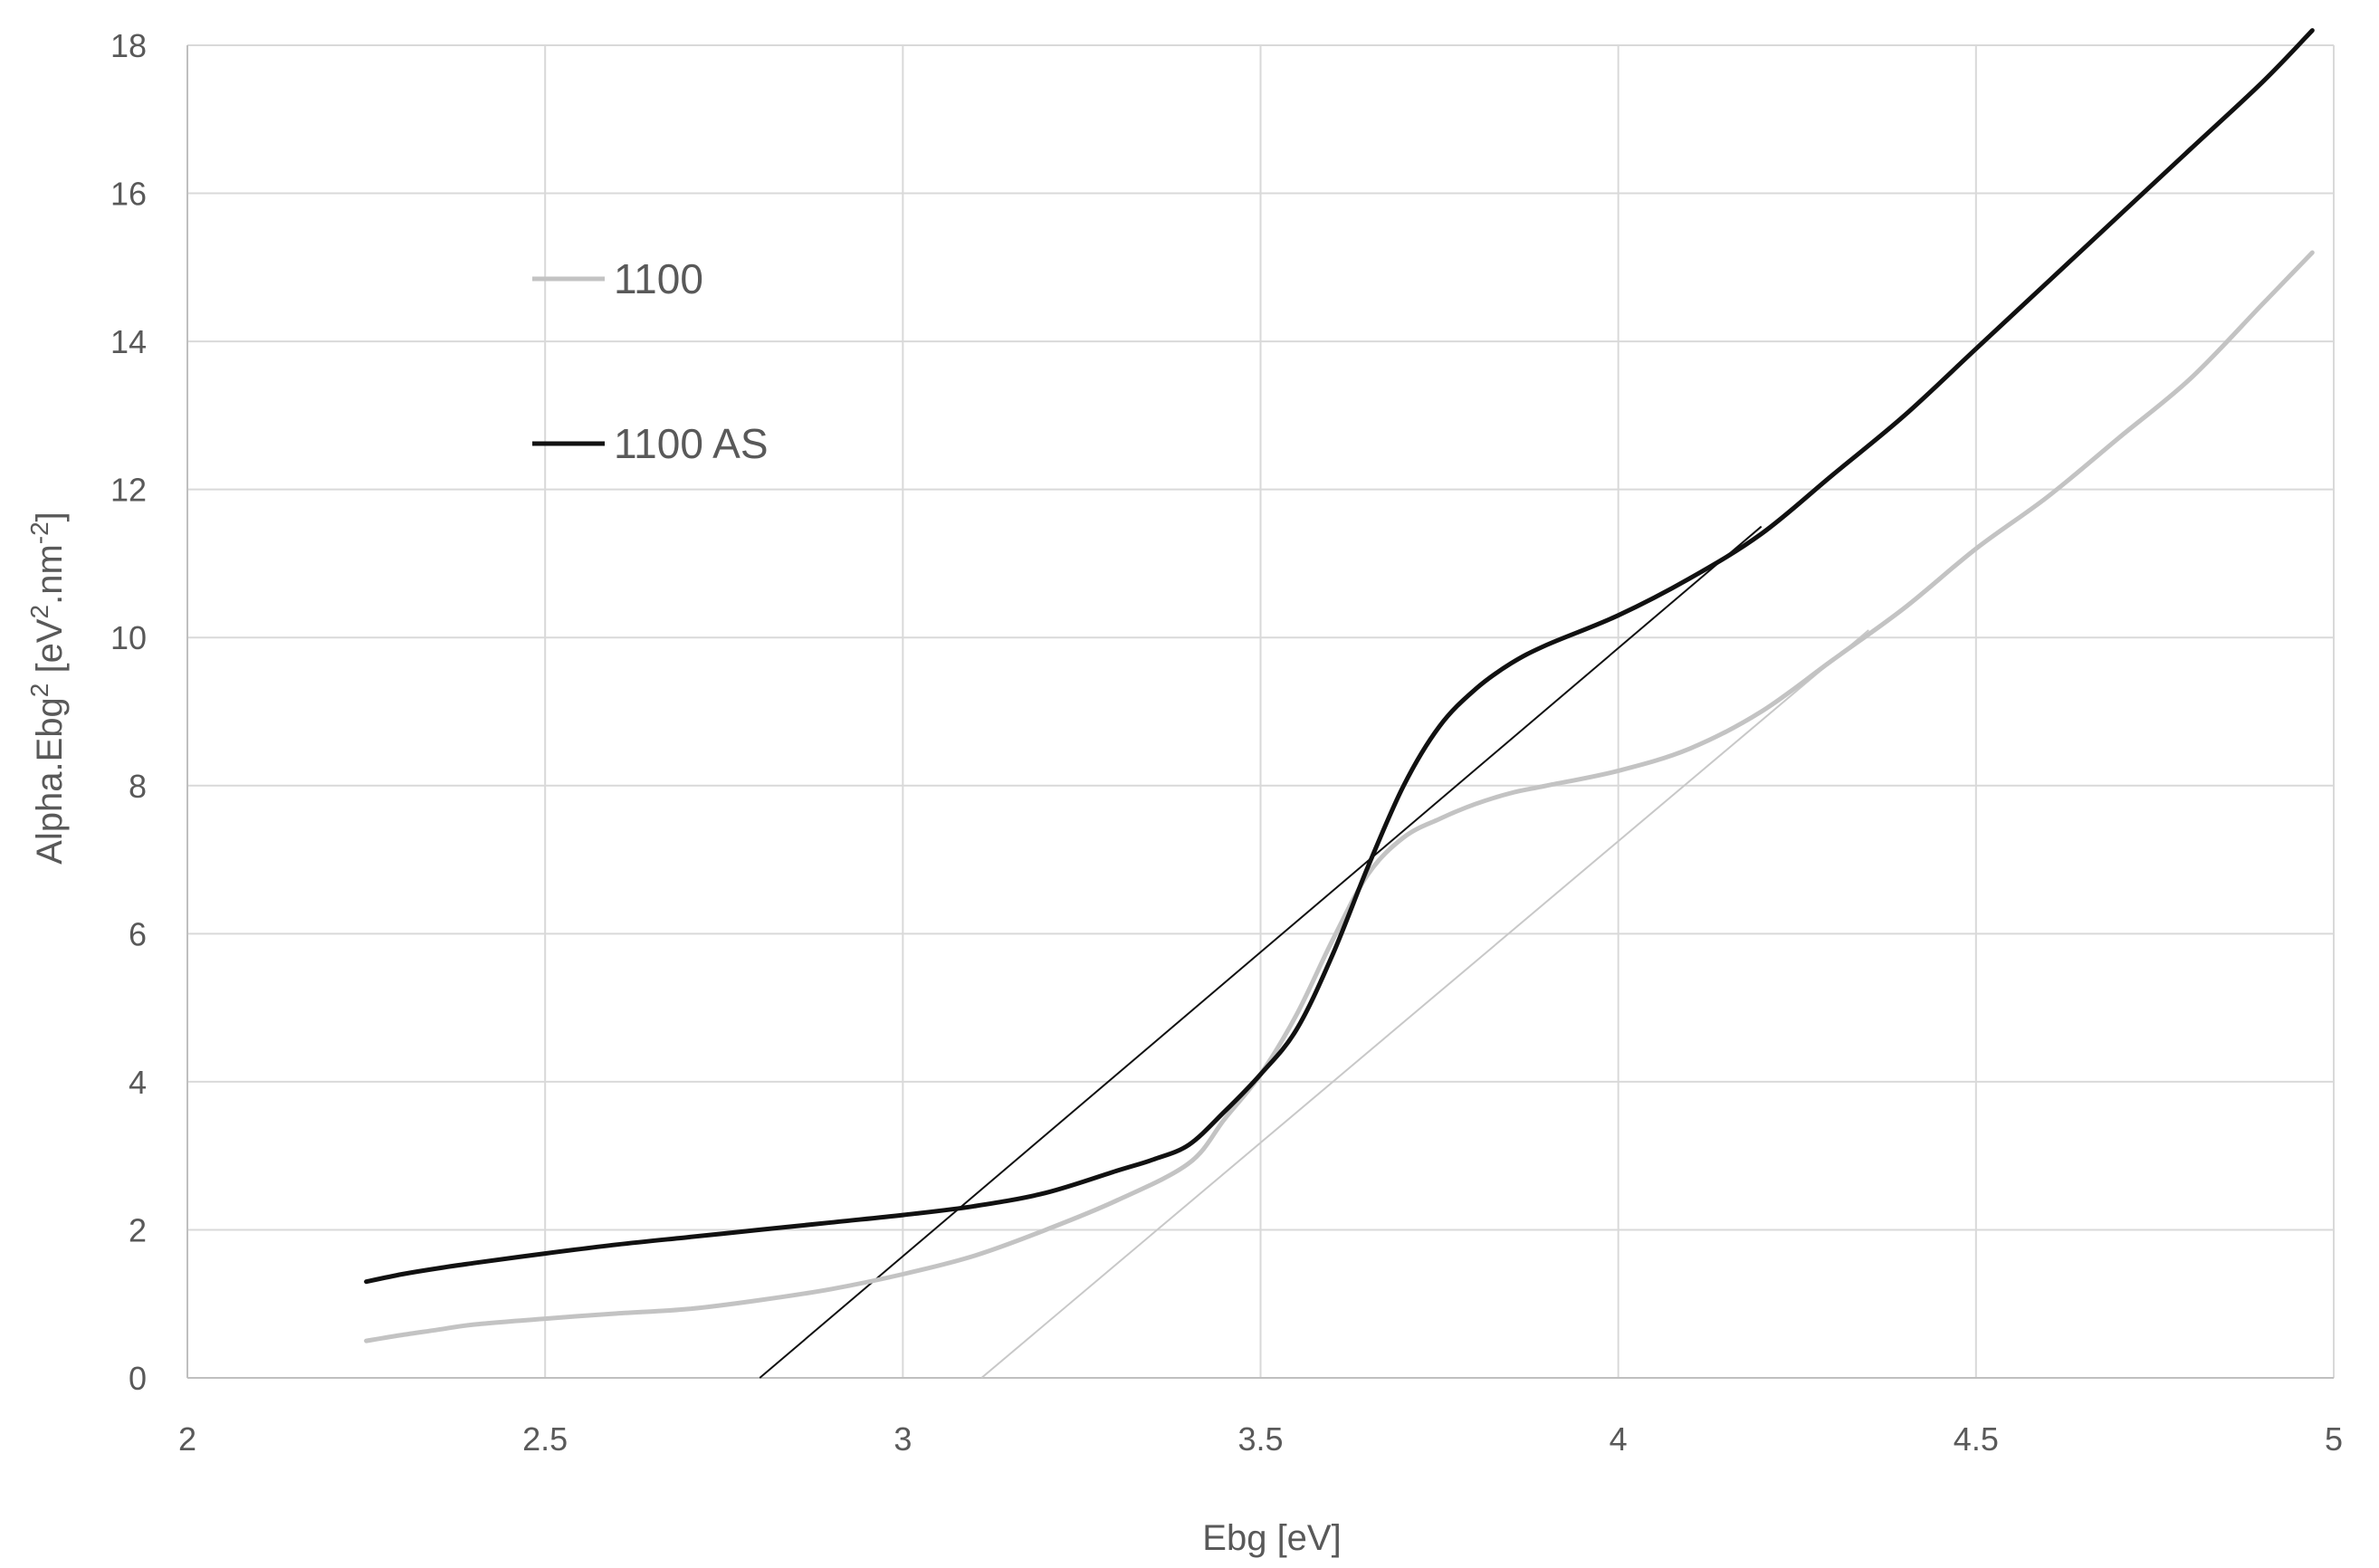  Describe the element at coordinates (39, 532) in the screenshot. I see `y-axis-title-unit-sup2: -2` at that location.